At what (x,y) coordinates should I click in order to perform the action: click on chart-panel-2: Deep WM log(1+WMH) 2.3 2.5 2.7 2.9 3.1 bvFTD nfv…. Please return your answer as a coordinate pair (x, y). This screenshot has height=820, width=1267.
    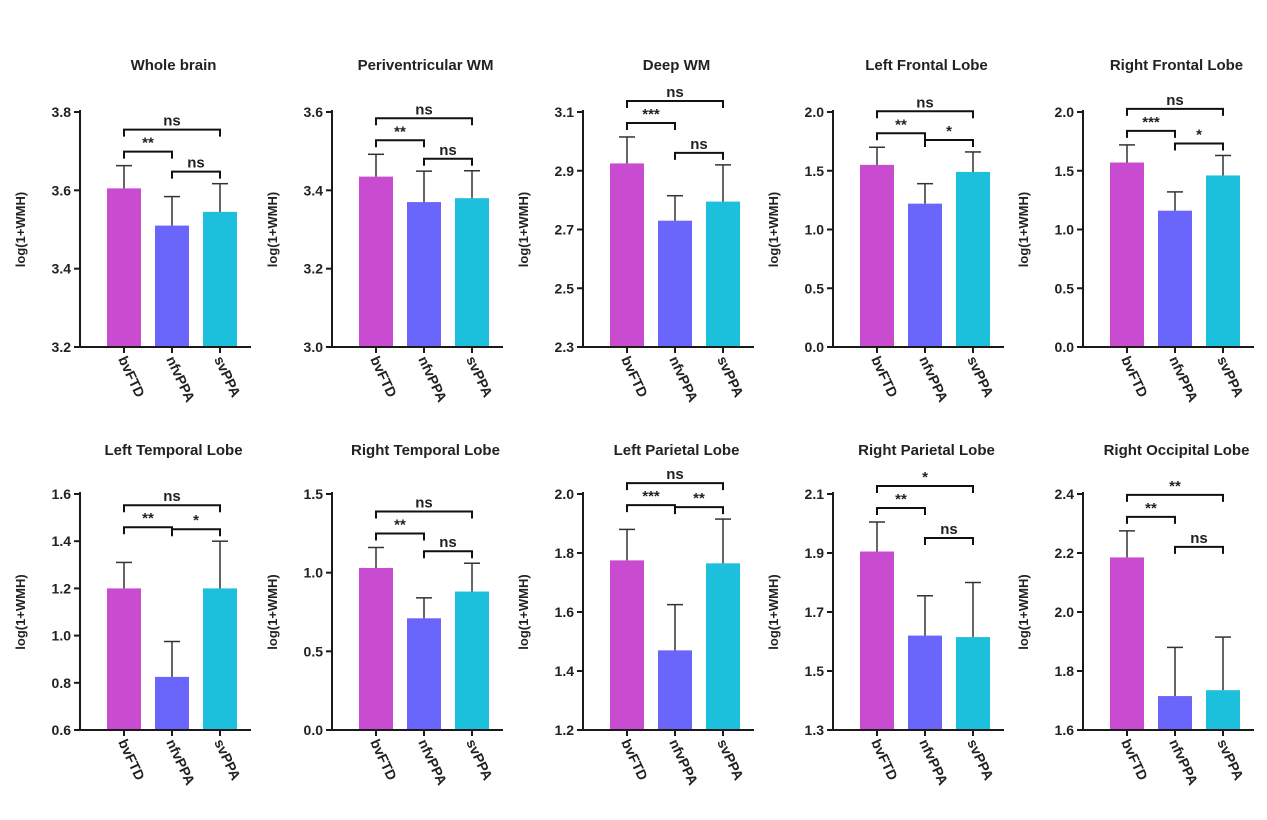
    Looking at the image, I should click on (635, 230).